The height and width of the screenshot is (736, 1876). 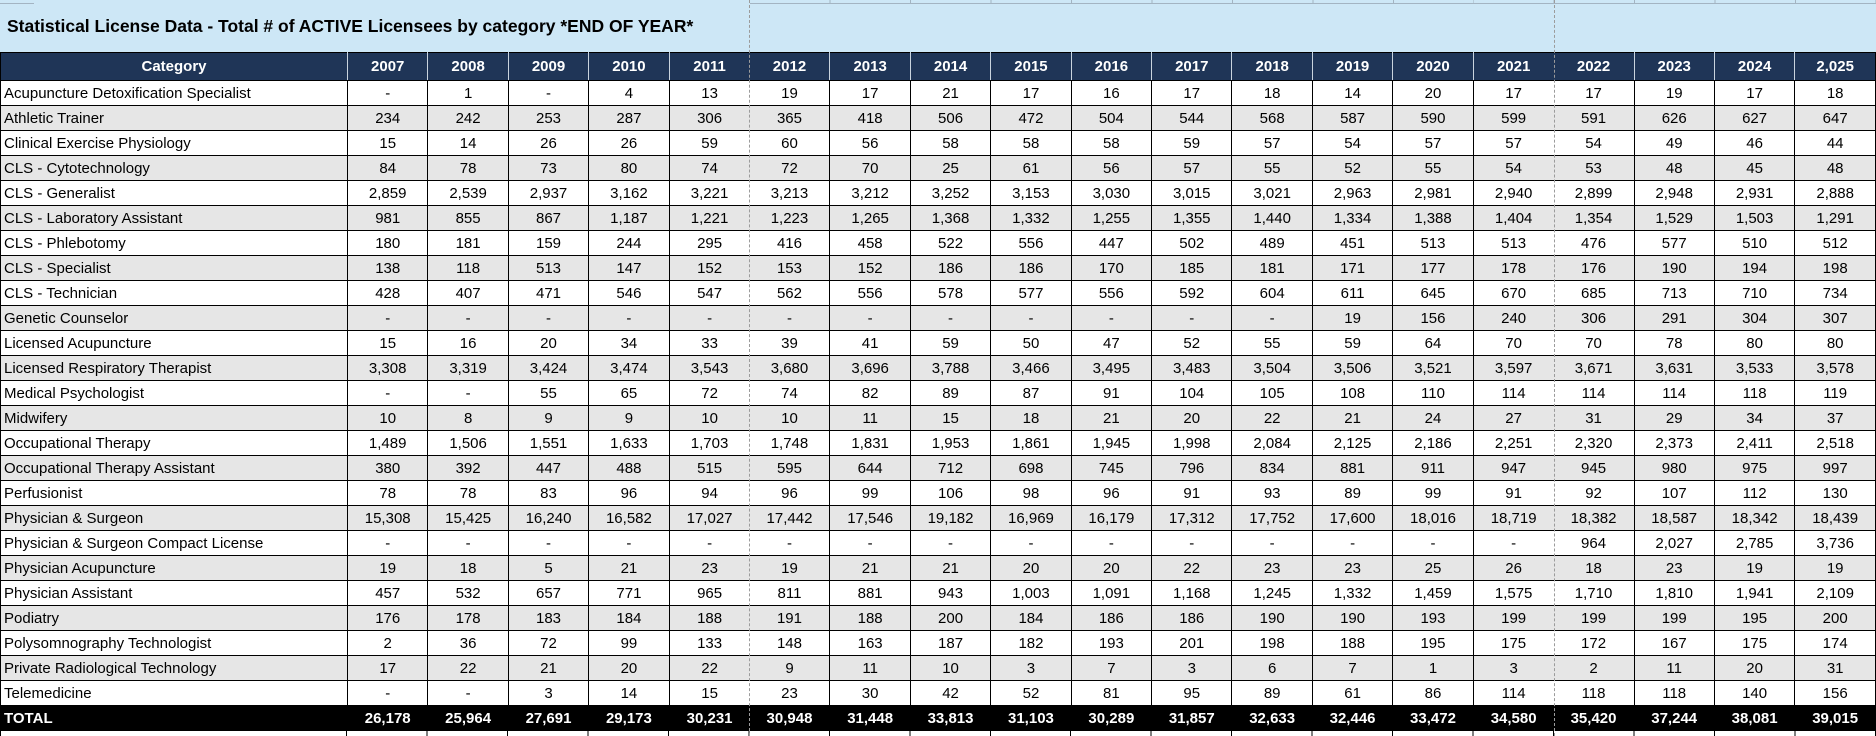 What do you see at coordinates (709, 268) in the screenshot?
I see `cell: 152` at bounding box center [709, 268].